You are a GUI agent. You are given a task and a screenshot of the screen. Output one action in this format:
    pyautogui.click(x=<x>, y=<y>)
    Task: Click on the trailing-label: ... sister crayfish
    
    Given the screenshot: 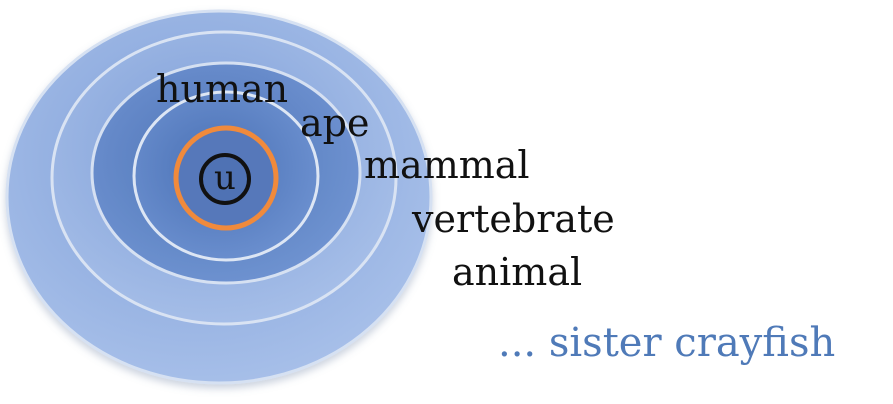 What is the action you would take?
    pyautogui.click(x=667, y=343)
    